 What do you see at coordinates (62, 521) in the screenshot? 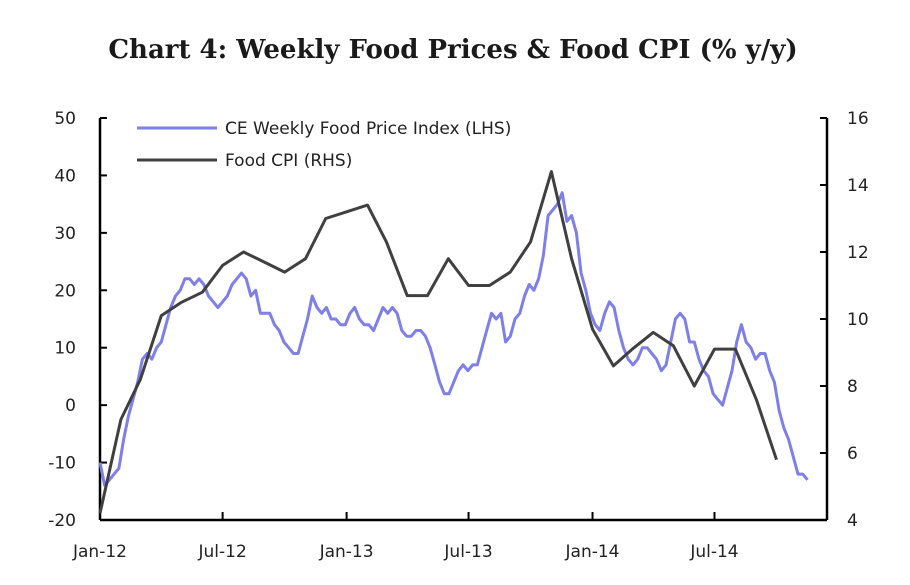
I see `left-tick-label: -20` at bounding box center [62, 521].